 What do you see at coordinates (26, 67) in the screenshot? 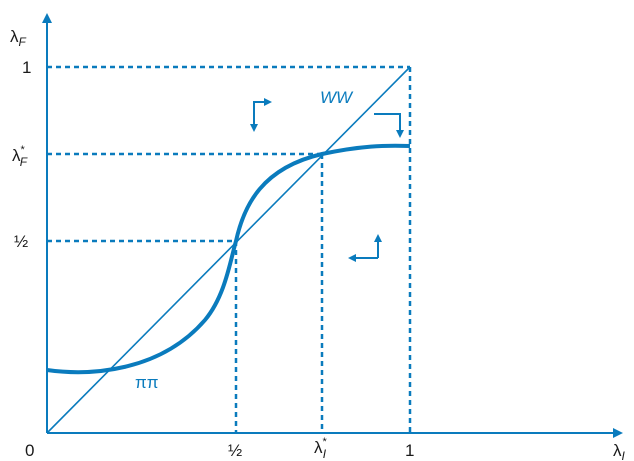
I see `y-tick-one: 1` at bounding box center [26, 67].